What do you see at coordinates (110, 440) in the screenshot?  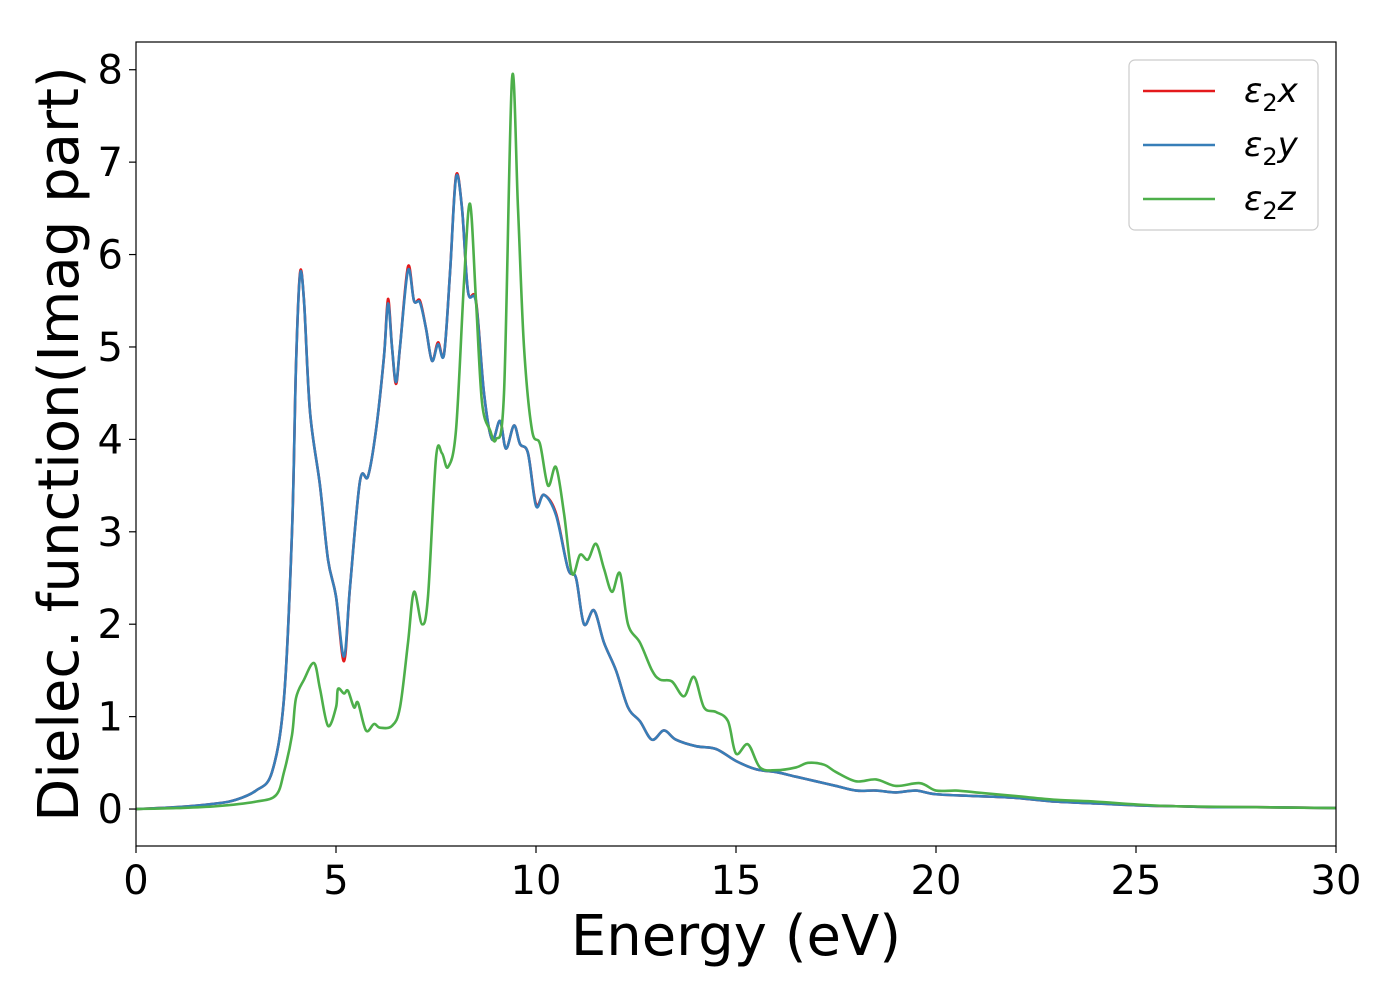 I see `y-tick-label: 4` at bounding box center [110, 440].